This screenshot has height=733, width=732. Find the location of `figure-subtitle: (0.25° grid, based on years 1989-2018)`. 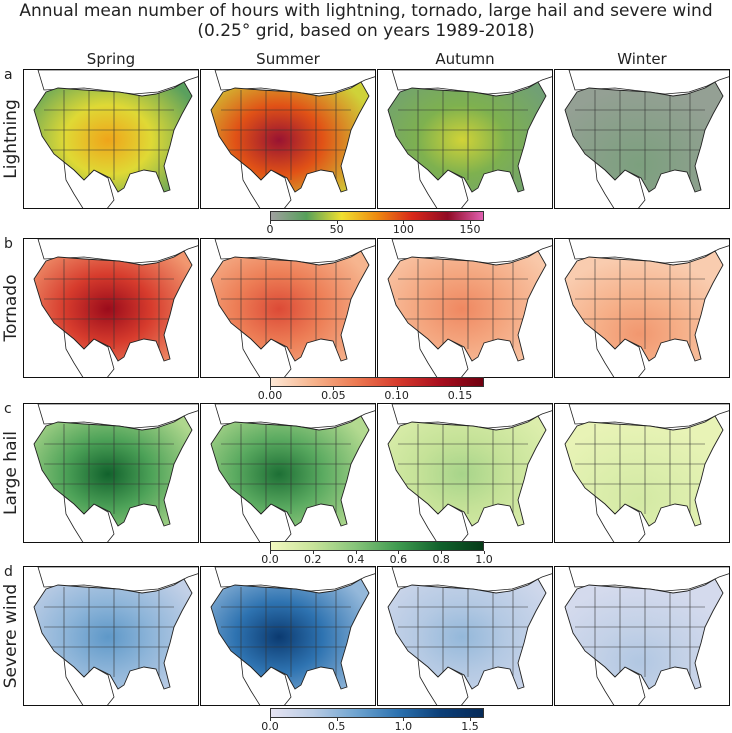

figure-subtitle: (0.25° grid, based on years 1989-2018) is located at coordinates (366, 31).